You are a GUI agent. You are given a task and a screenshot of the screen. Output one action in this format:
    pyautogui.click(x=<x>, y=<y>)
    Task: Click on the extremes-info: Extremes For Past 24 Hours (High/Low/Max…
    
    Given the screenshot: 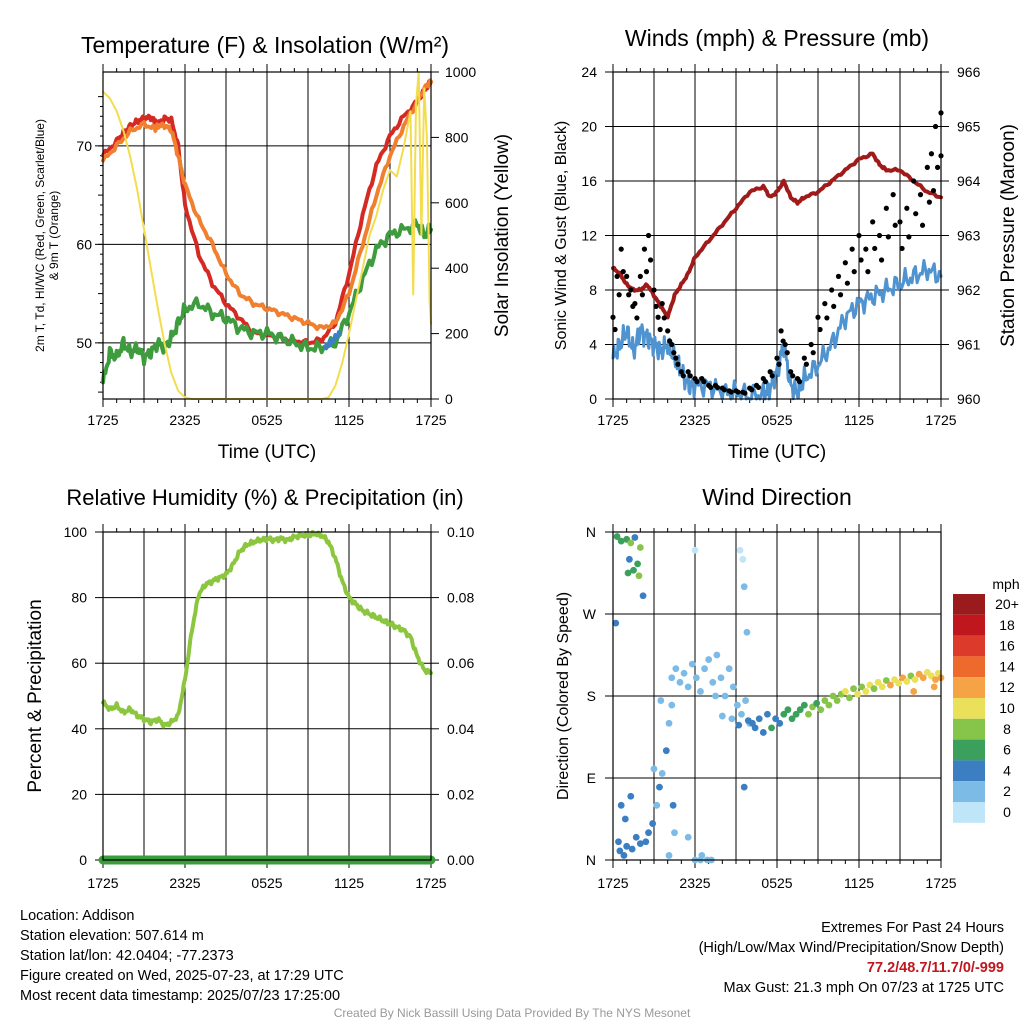 What is the action you would take?
    pyautogui.click(x=851, y=958)
    